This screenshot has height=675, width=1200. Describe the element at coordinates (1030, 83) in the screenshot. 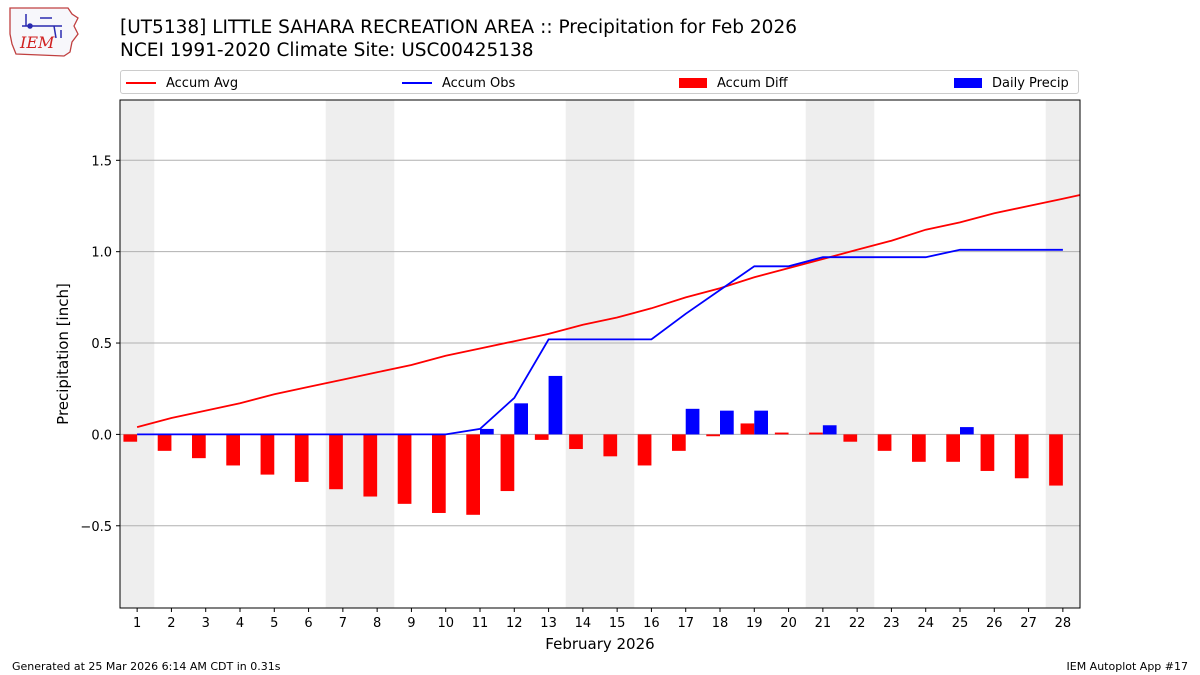

I see `legend-label-daily-precip: Daily Precip` at that location.